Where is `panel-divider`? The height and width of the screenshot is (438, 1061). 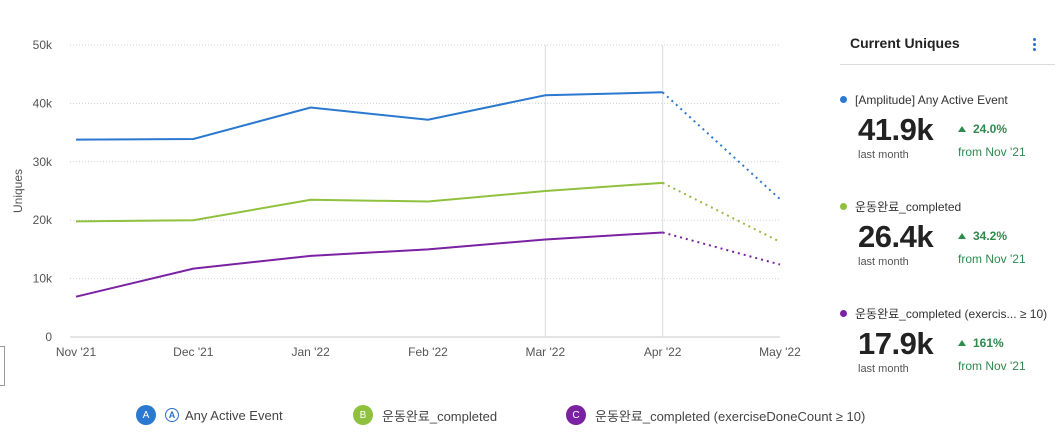
panel-divider is located at coordinates (947, 64).